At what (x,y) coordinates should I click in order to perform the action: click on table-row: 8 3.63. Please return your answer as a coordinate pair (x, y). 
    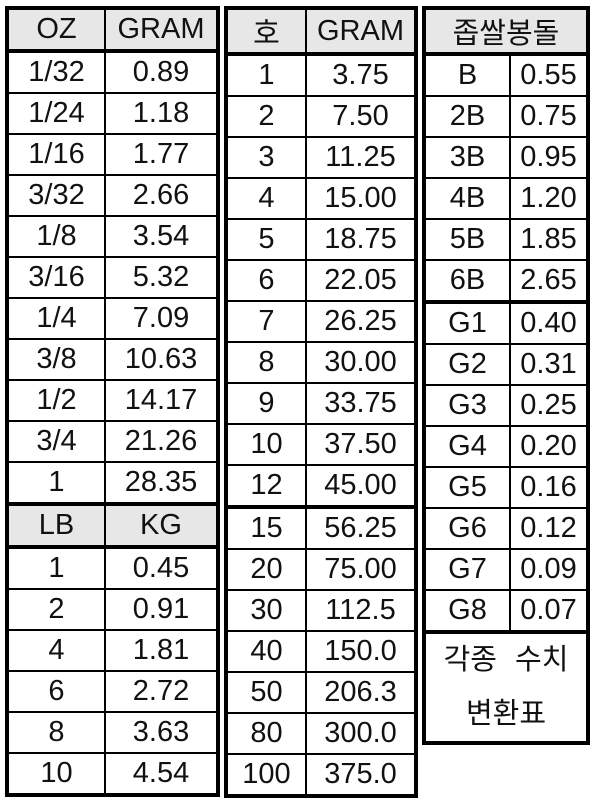
    Looking at the image, I should click on (112, 732).